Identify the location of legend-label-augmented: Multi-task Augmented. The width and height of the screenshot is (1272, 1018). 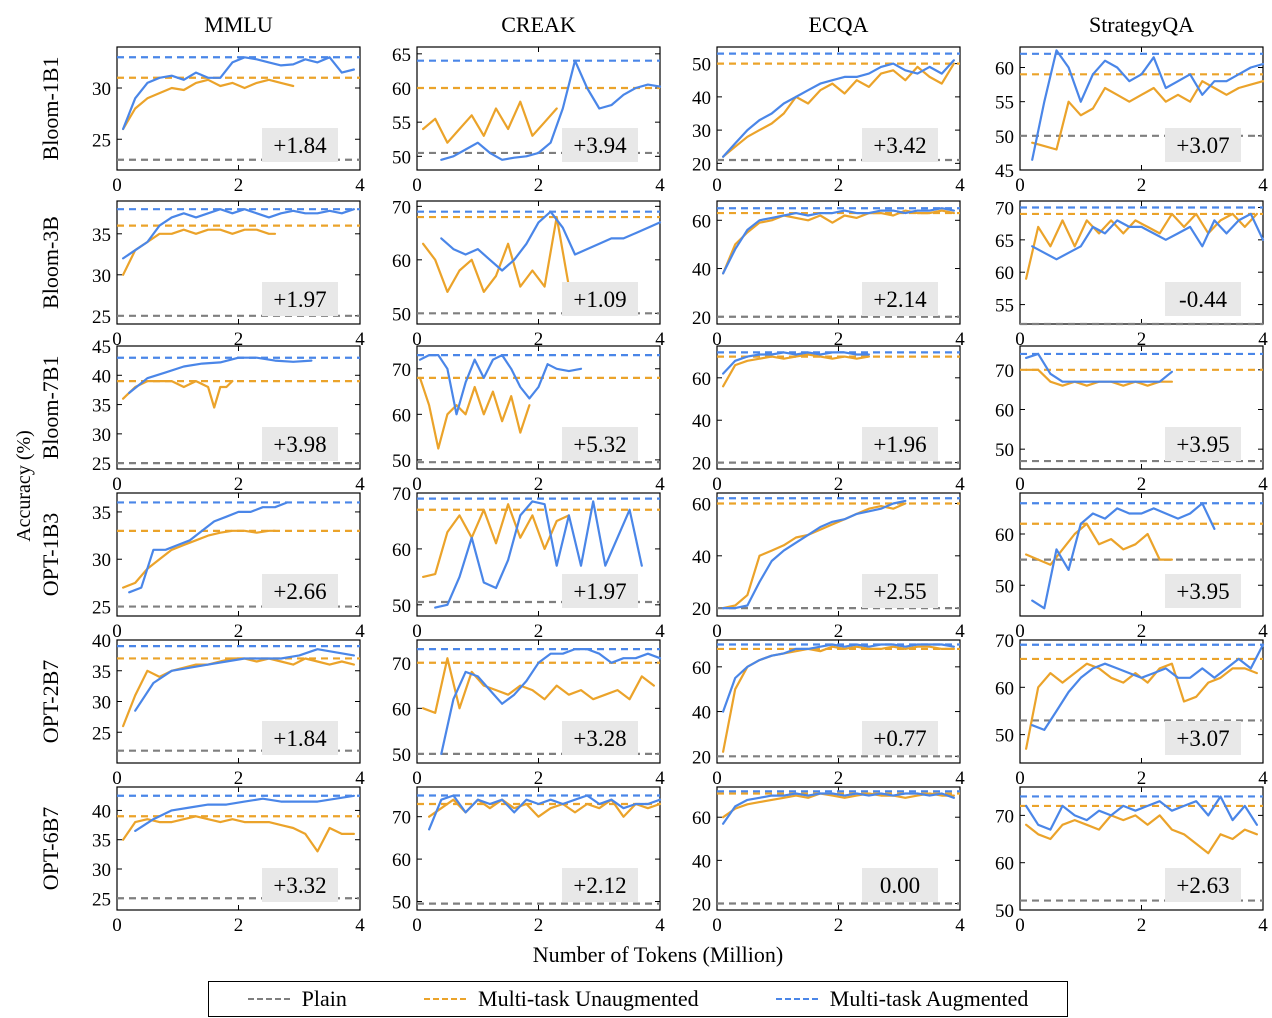
(929, 998).